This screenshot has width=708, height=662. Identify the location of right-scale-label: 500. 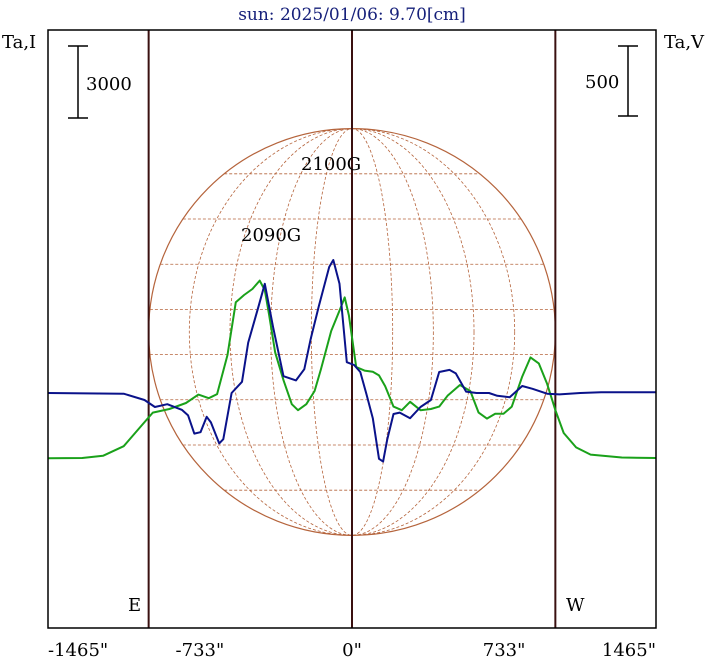
(602, 82).